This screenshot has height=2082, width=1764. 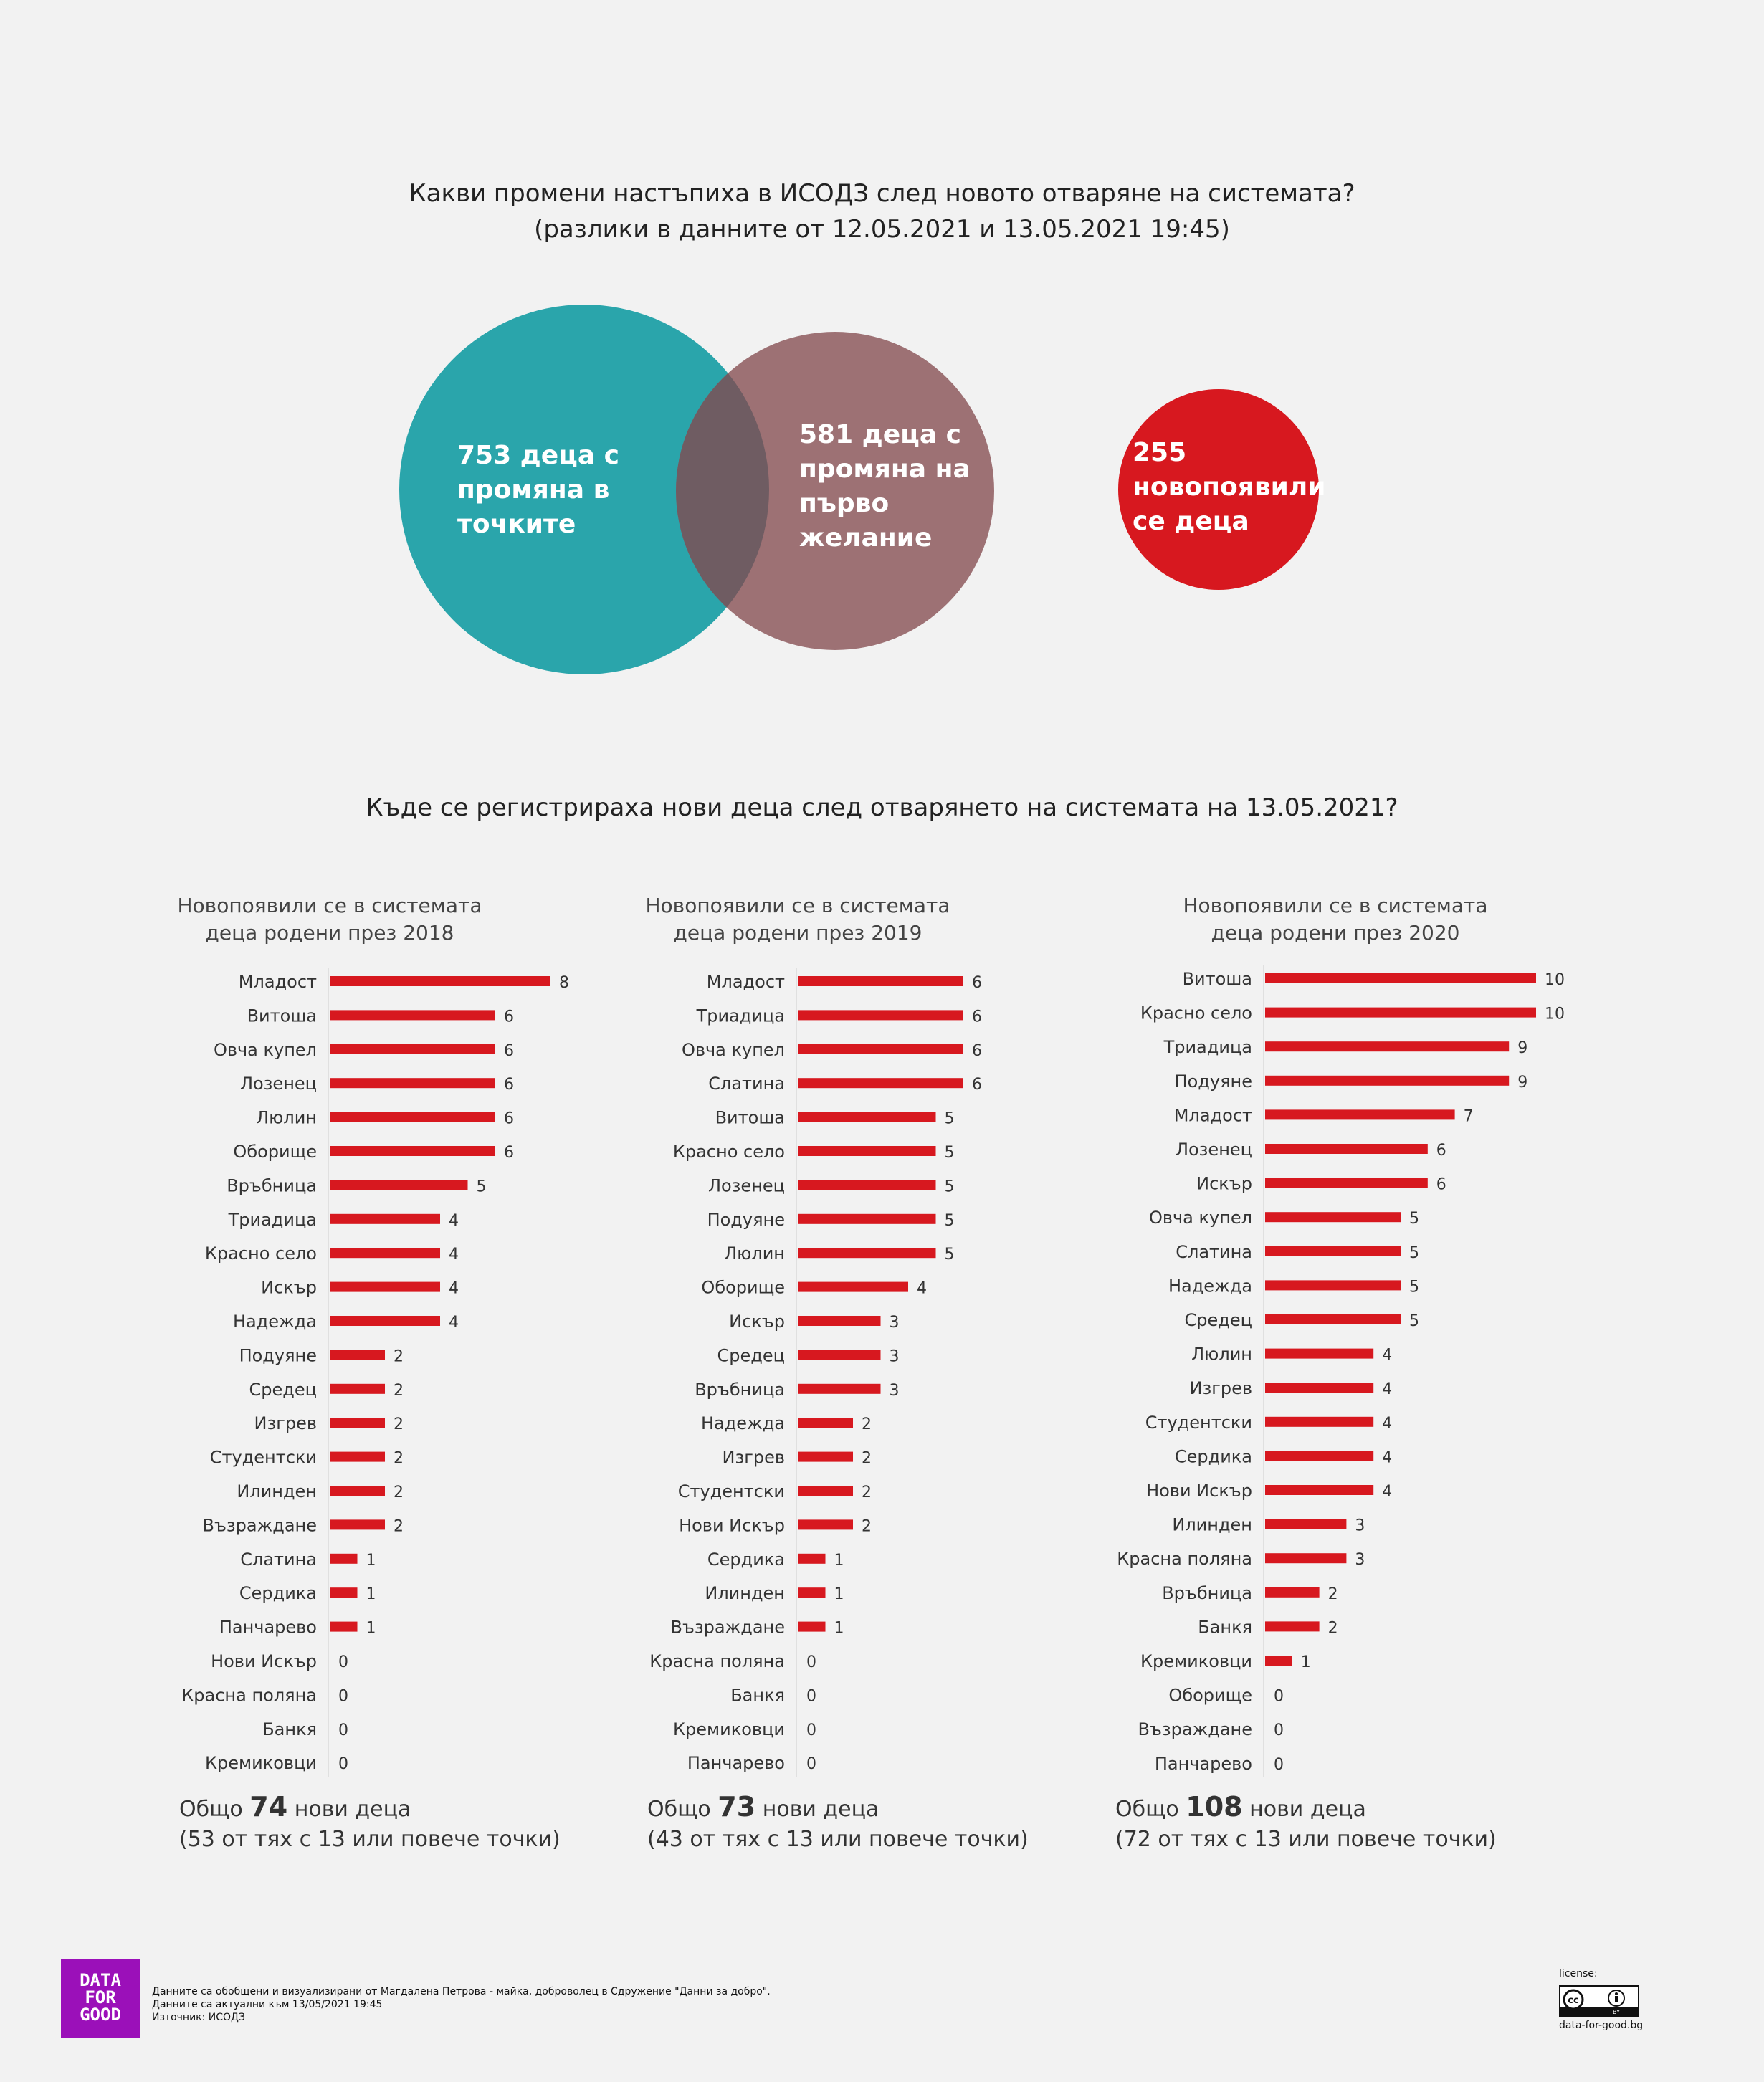 What do you see at coordinates (798, 933) in the screenshot?
I see `chart-title-line2: деца родени през 2019` at bounding box center [798, 933].